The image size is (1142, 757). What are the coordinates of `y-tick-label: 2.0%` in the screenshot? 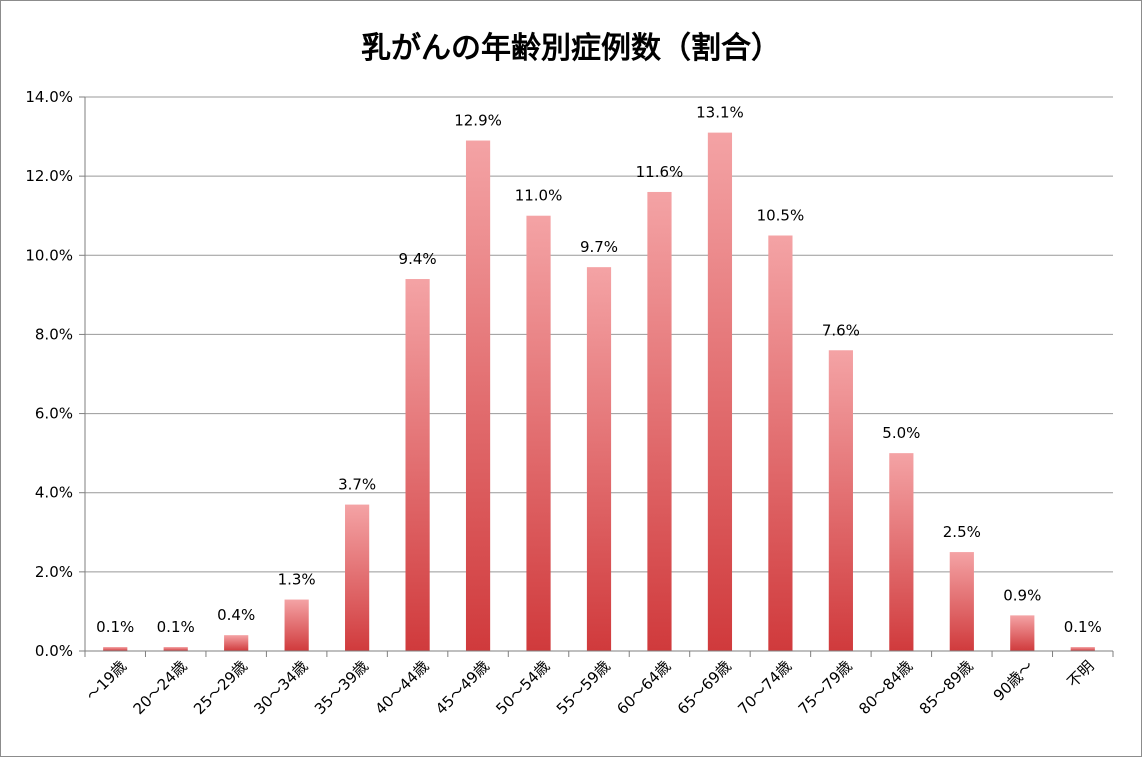 It's located at (54, 572).